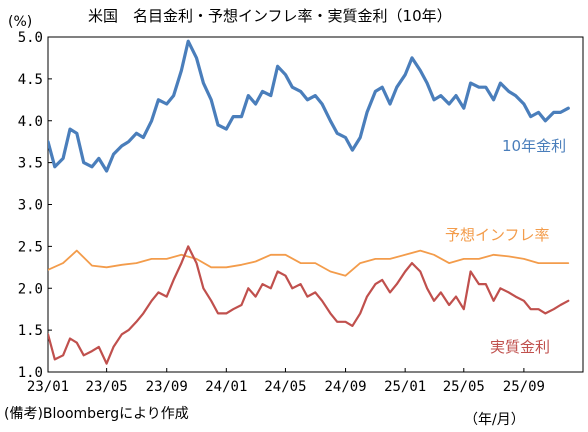  Describe the element at coordinates (226, 387) in the screenshot. I see `x-tick-label: 24/01` at that location.